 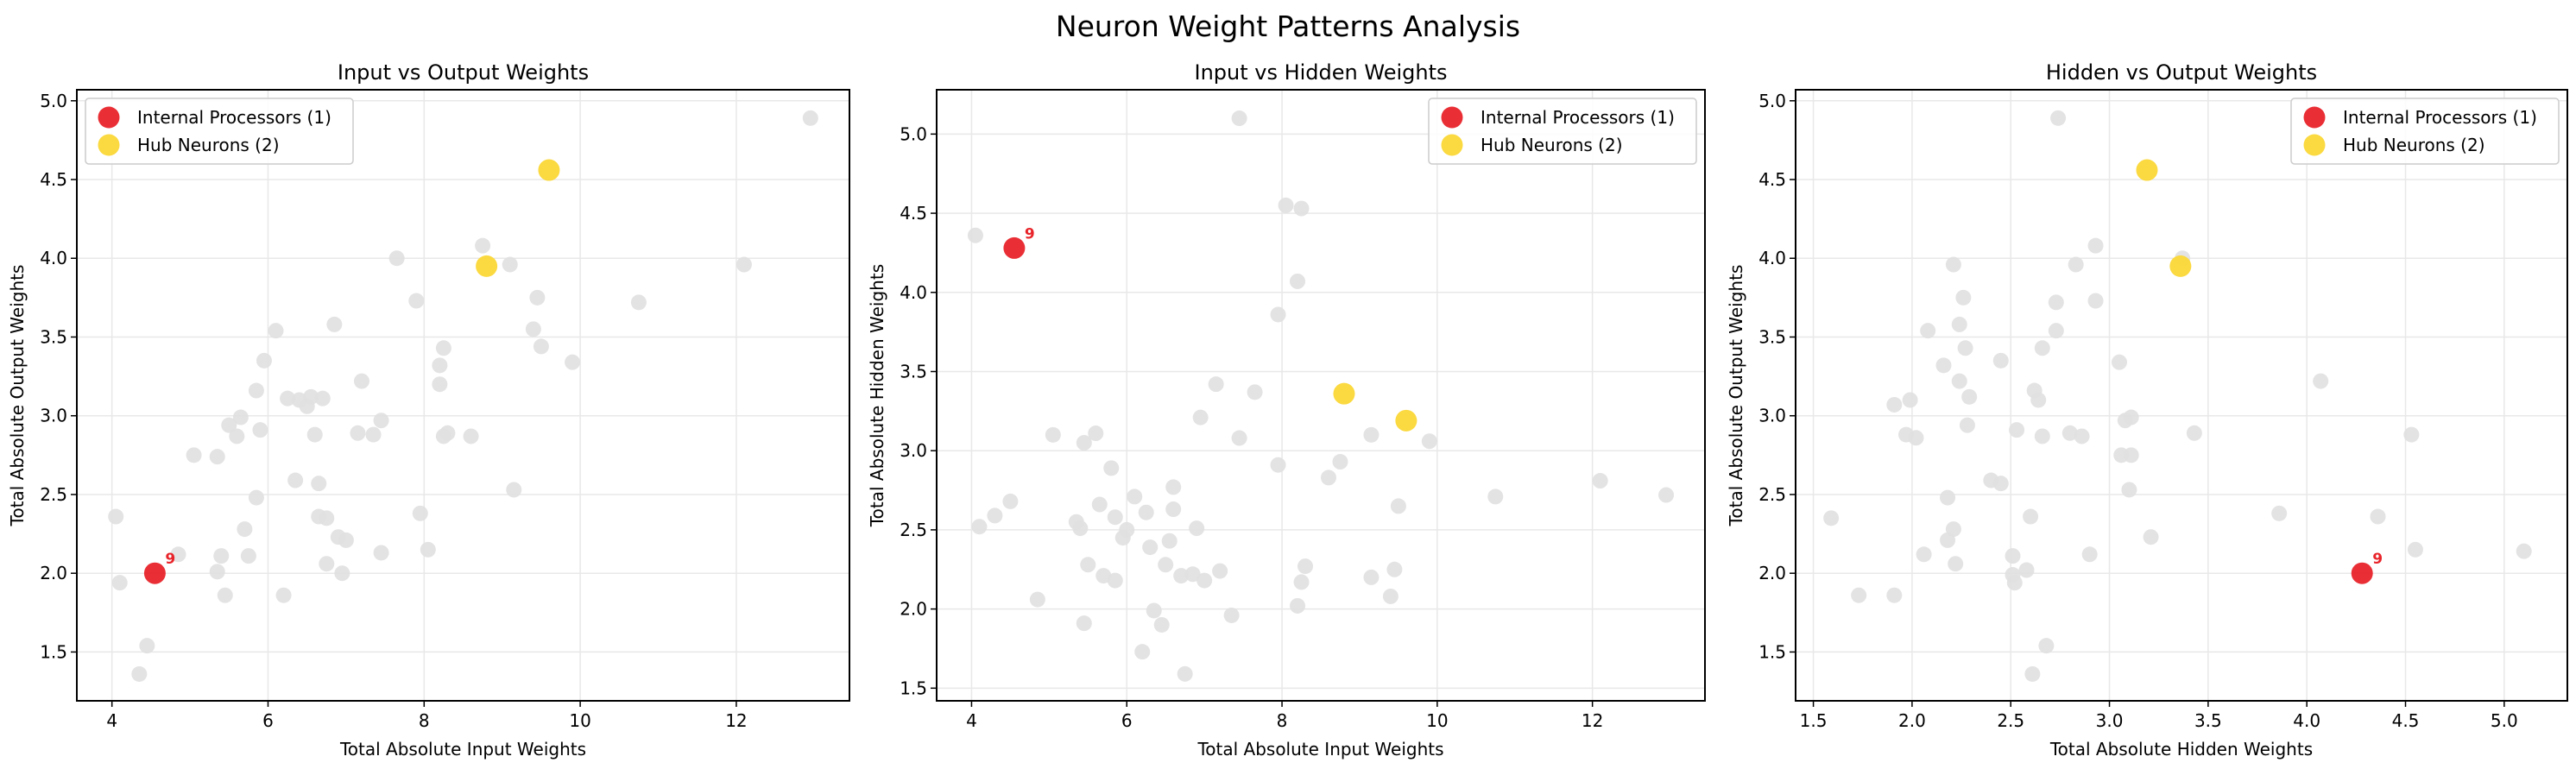 What do you see at coordinates (109, 145) in the screenshot?
I see `legend-marker-hub` at bounding box center [109, 145].